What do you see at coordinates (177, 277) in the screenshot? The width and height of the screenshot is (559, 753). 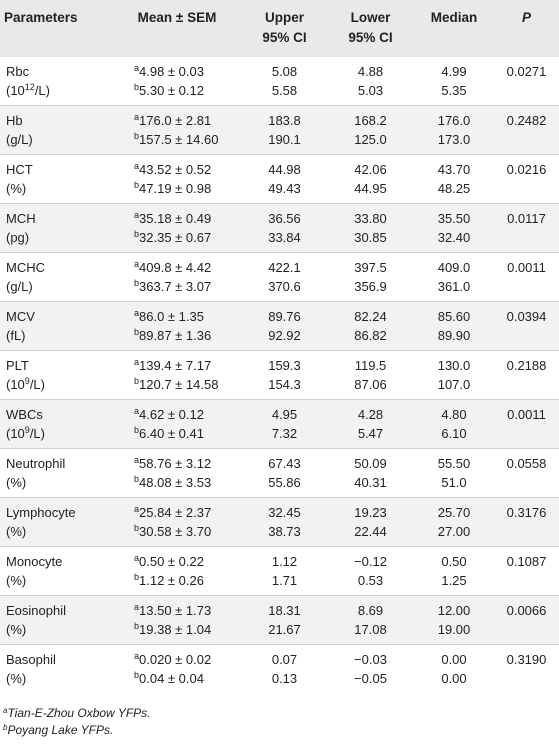 I see `mean-sem-cell: a409.8 ± 4.42 b363.7 ± 3.07` at bounding box center [177, 277].